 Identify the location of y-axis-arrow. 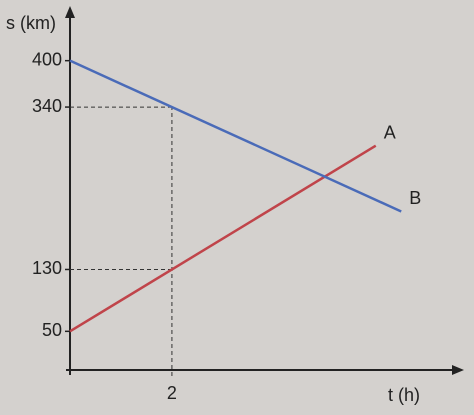
(70, 12).